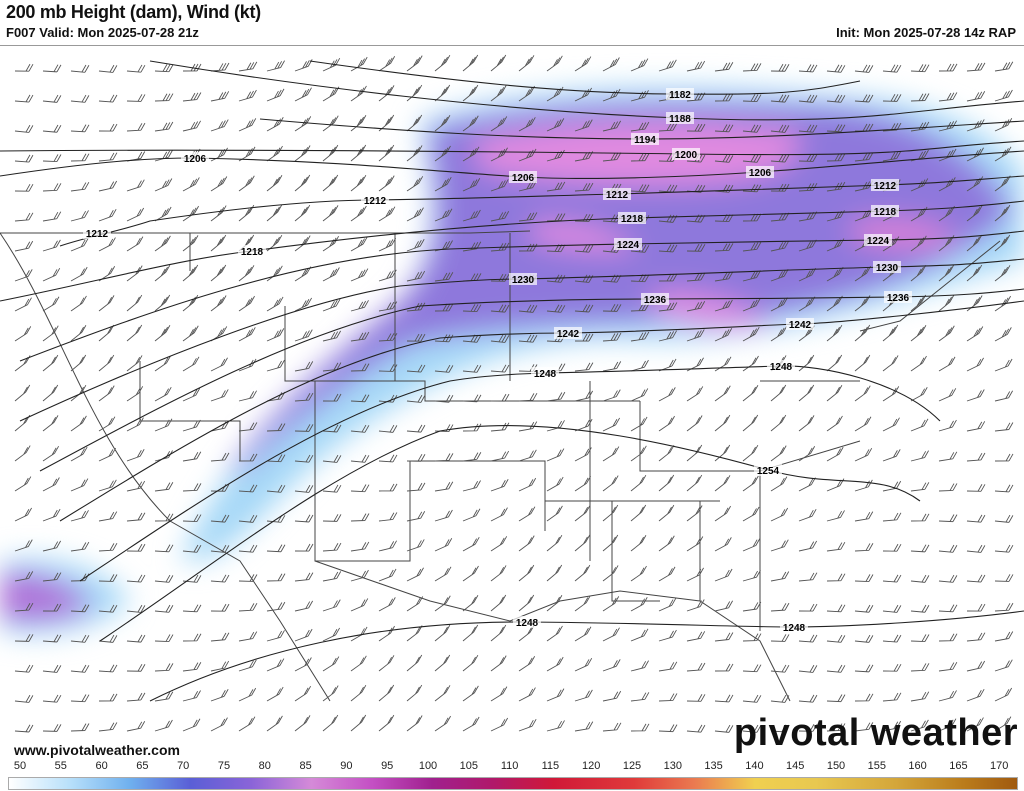 This screenshot has height=791, width=1024. I want to click on contour-label: 1236, so click(898, 298).